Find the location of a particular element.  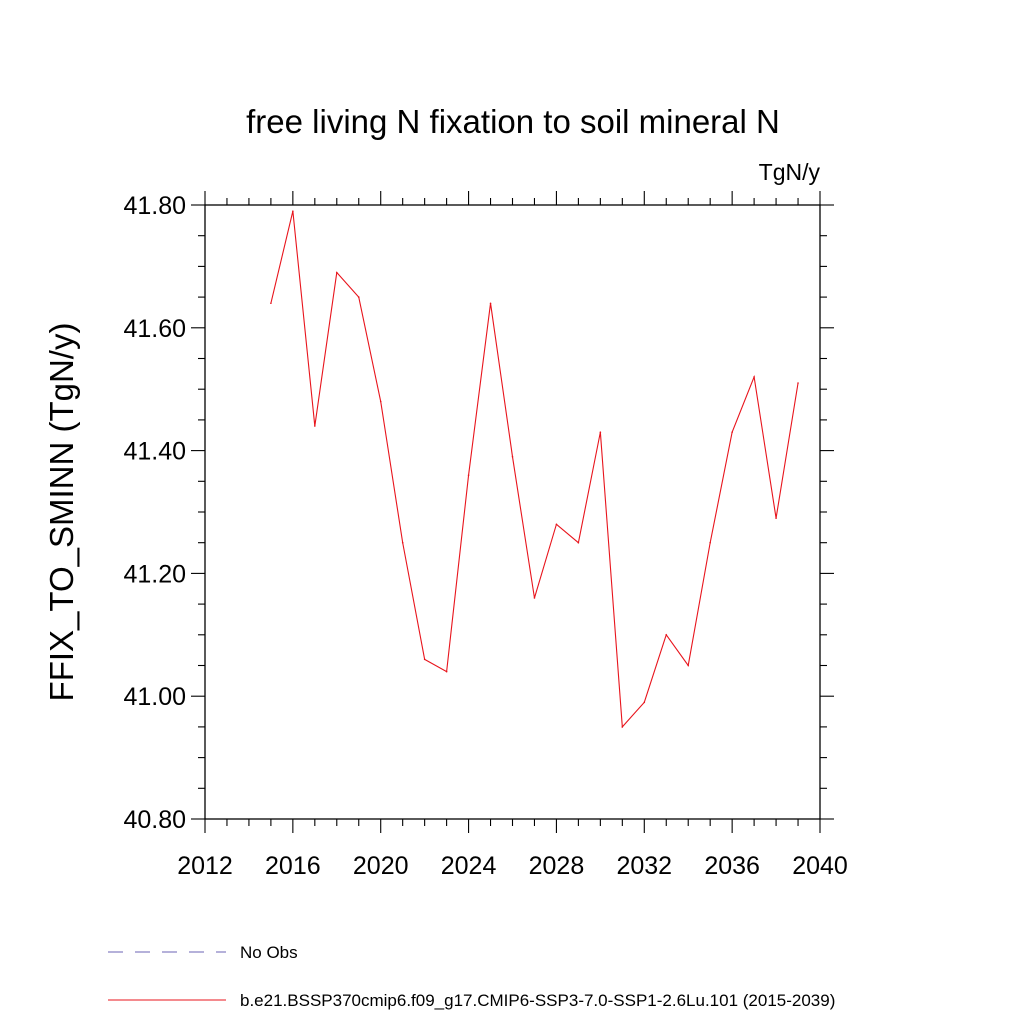

y-tick-label: 41.00 is located at coordinates (154, 697).